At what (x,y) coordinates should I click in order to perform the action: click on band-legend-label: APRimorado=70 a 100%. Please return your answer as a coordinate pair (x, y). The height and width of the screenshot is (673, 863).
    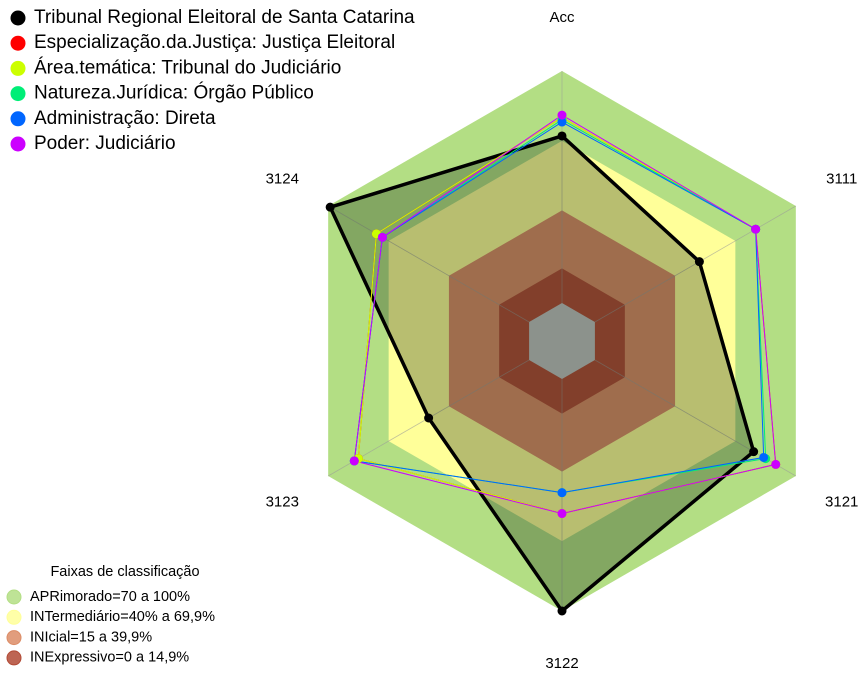
    Looking at the image, I should click on (110, 597).